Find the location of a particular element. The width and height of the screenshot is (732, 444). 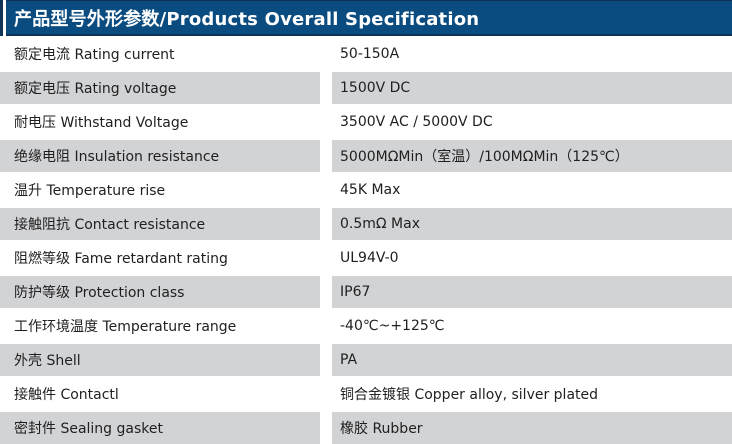

header-accent-bar is located at coordinates (1, 18).